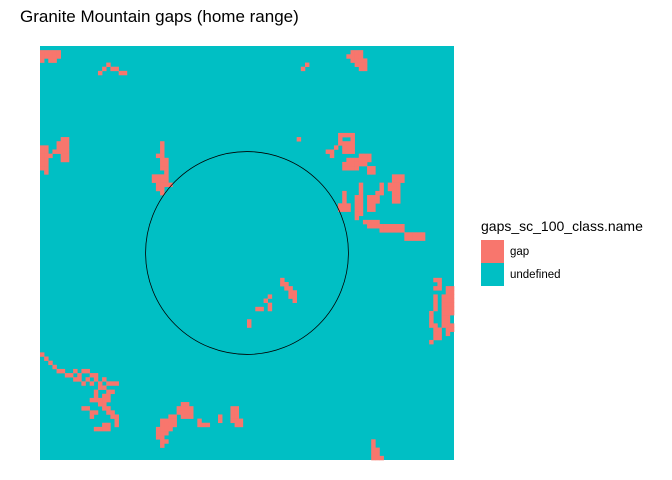 The height and width of the screenshot is (480, 672). I want to click on legend-label-undefined: undefined, so click(535, 274).